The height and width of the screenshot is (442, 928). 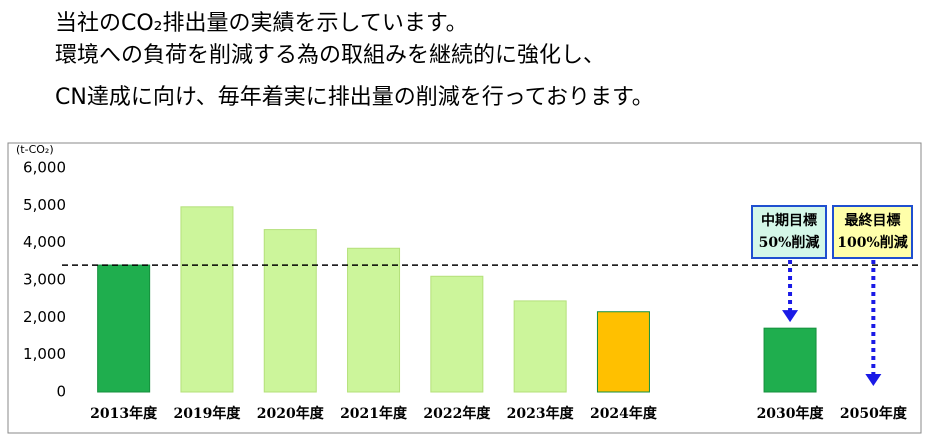 I want to click on y-tick-label: 4,000, so click(x=44, y=242).